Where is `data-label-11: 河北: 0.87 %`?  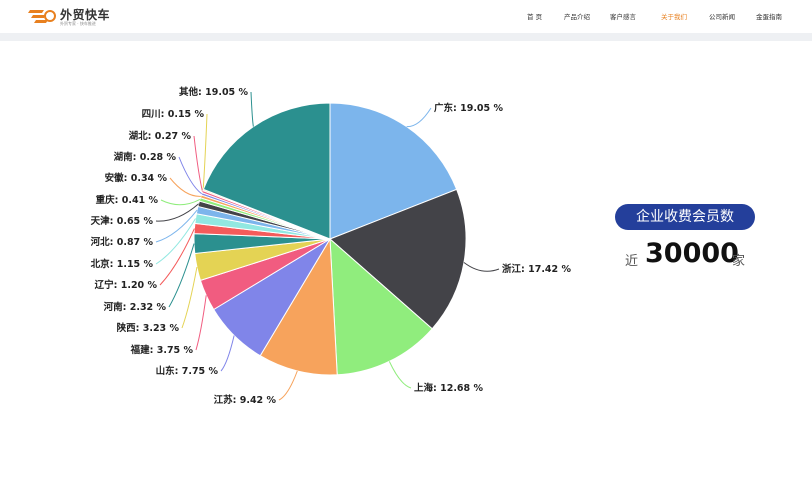 data-label-11: 河北: 0.87 % is located at coordinates (122, 242).